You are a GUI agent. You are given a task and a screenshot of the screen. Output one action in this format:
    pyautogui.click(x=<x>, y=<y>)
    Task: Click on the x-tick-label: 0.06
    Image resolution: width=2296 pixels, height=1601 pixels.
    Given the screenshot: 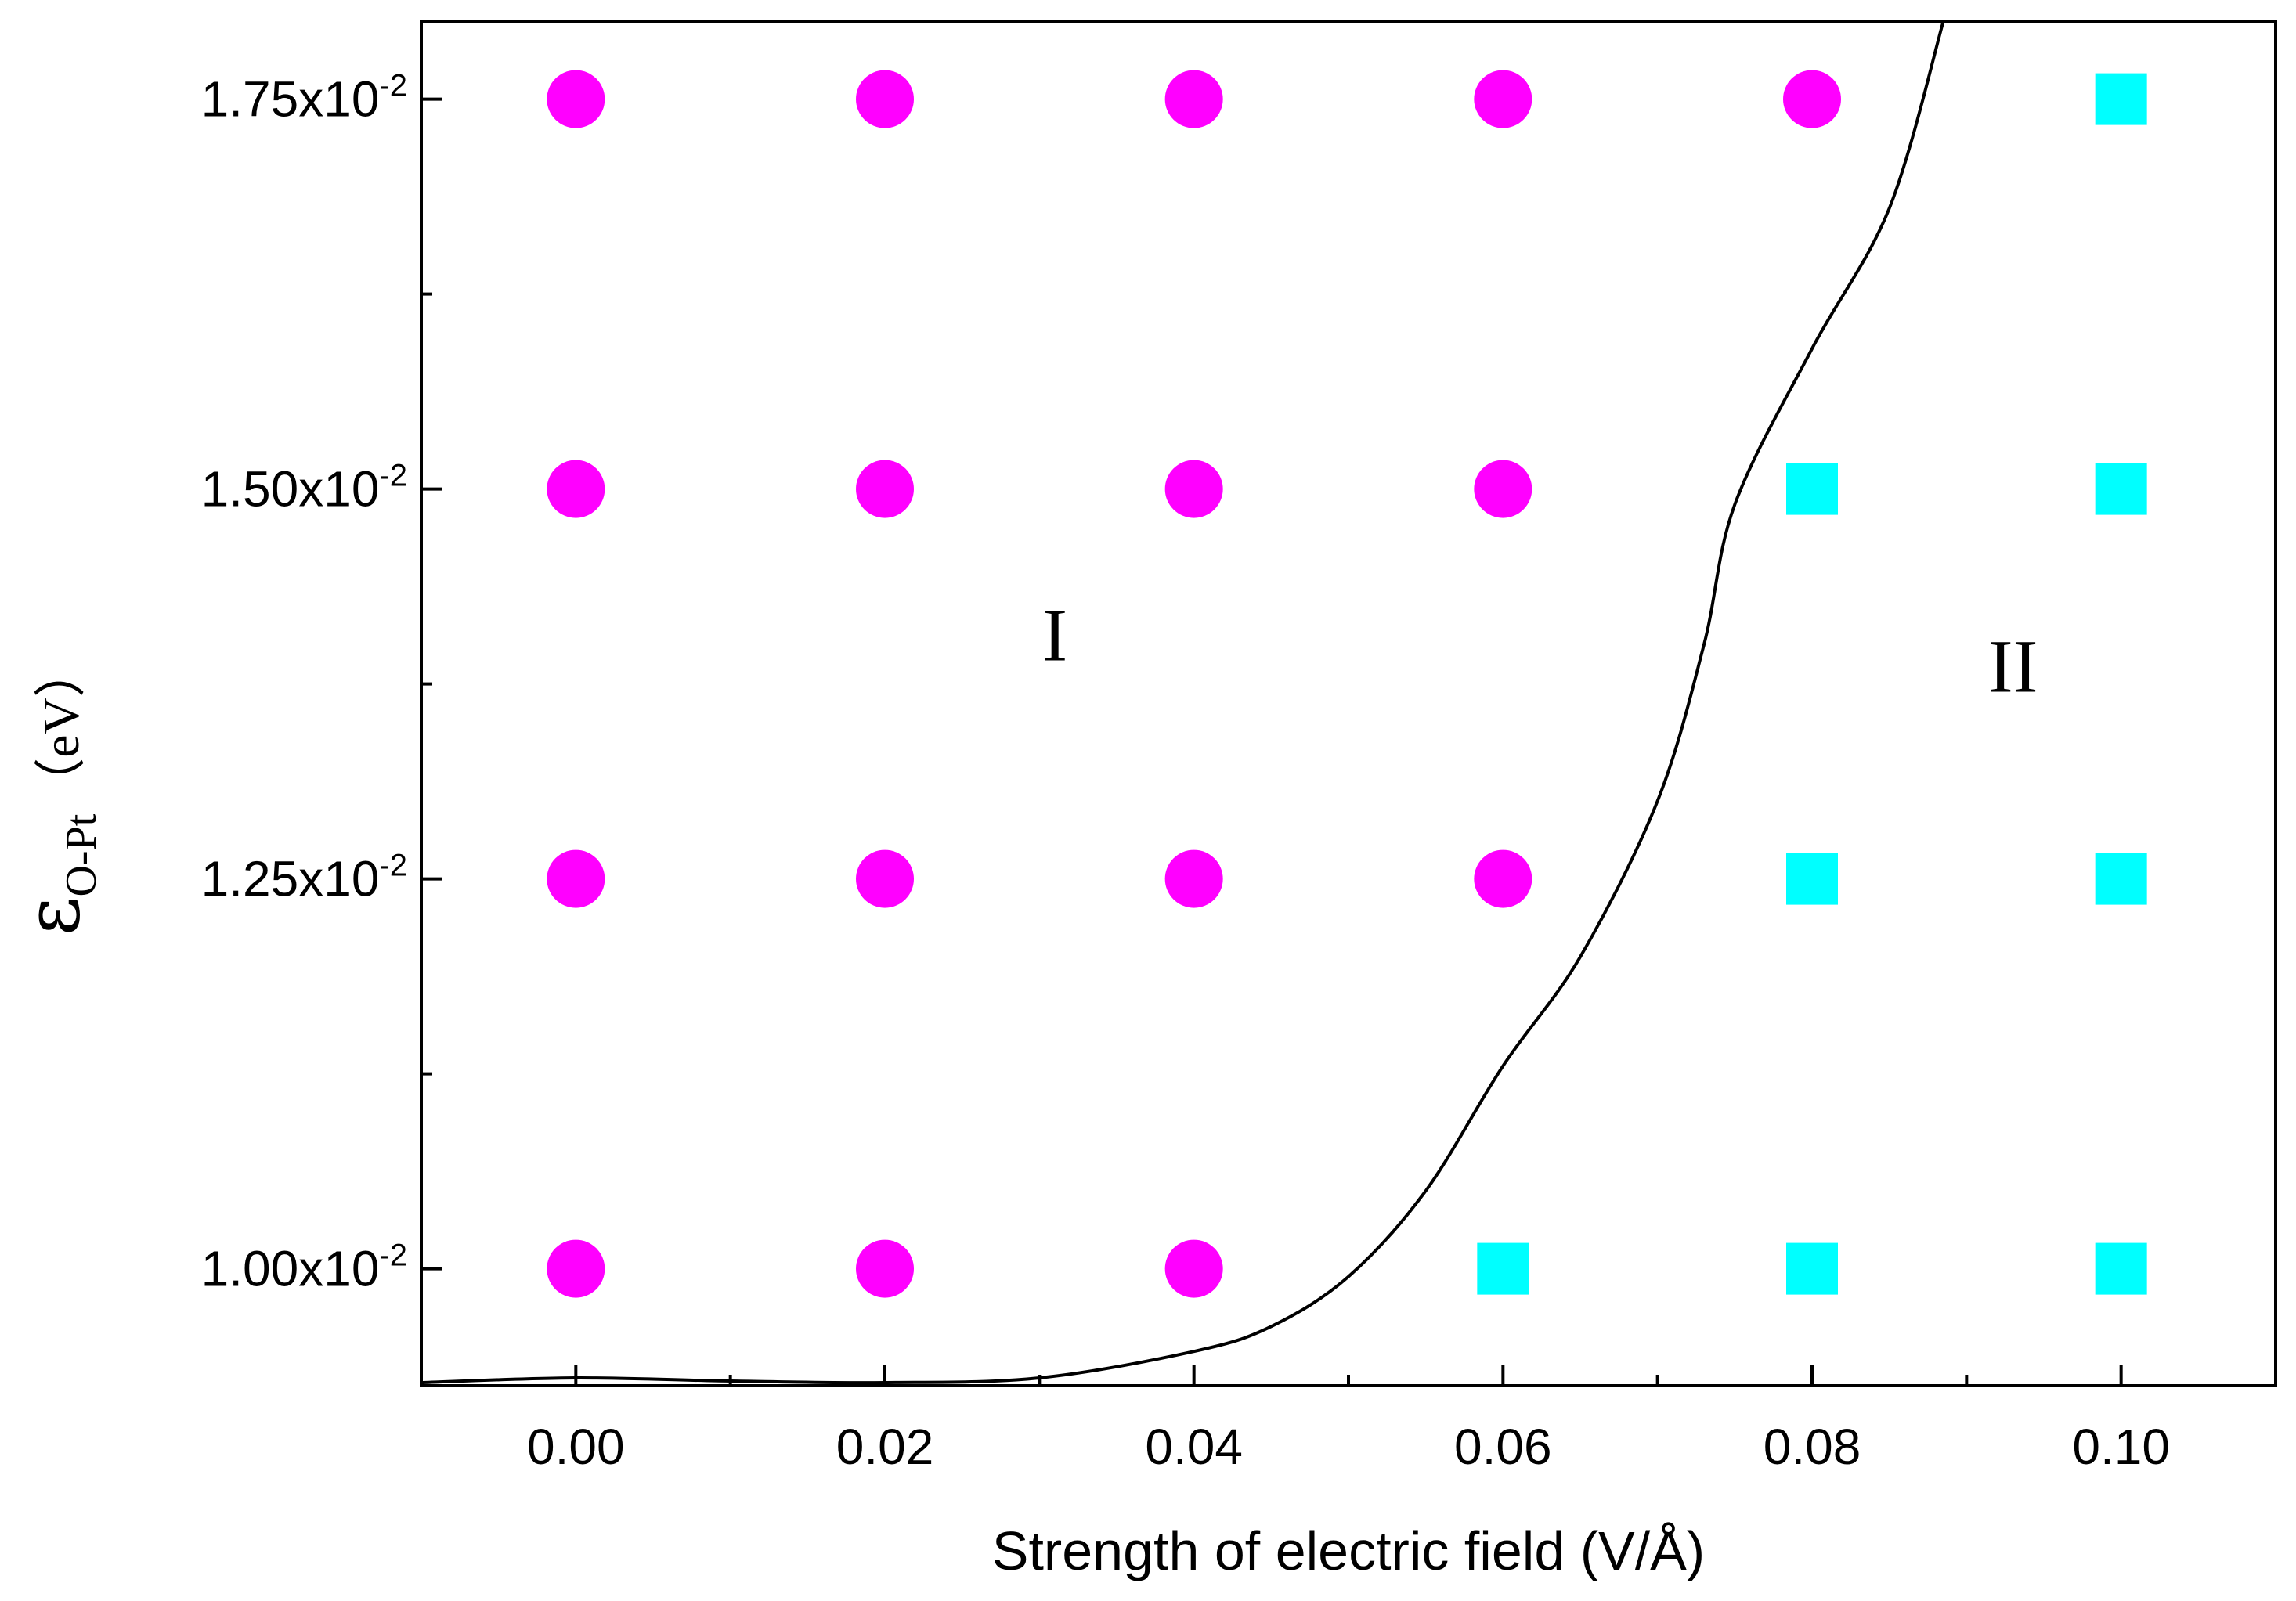 What is the action you would take?
    pyautogui.click(x=1503, y=1447)
    